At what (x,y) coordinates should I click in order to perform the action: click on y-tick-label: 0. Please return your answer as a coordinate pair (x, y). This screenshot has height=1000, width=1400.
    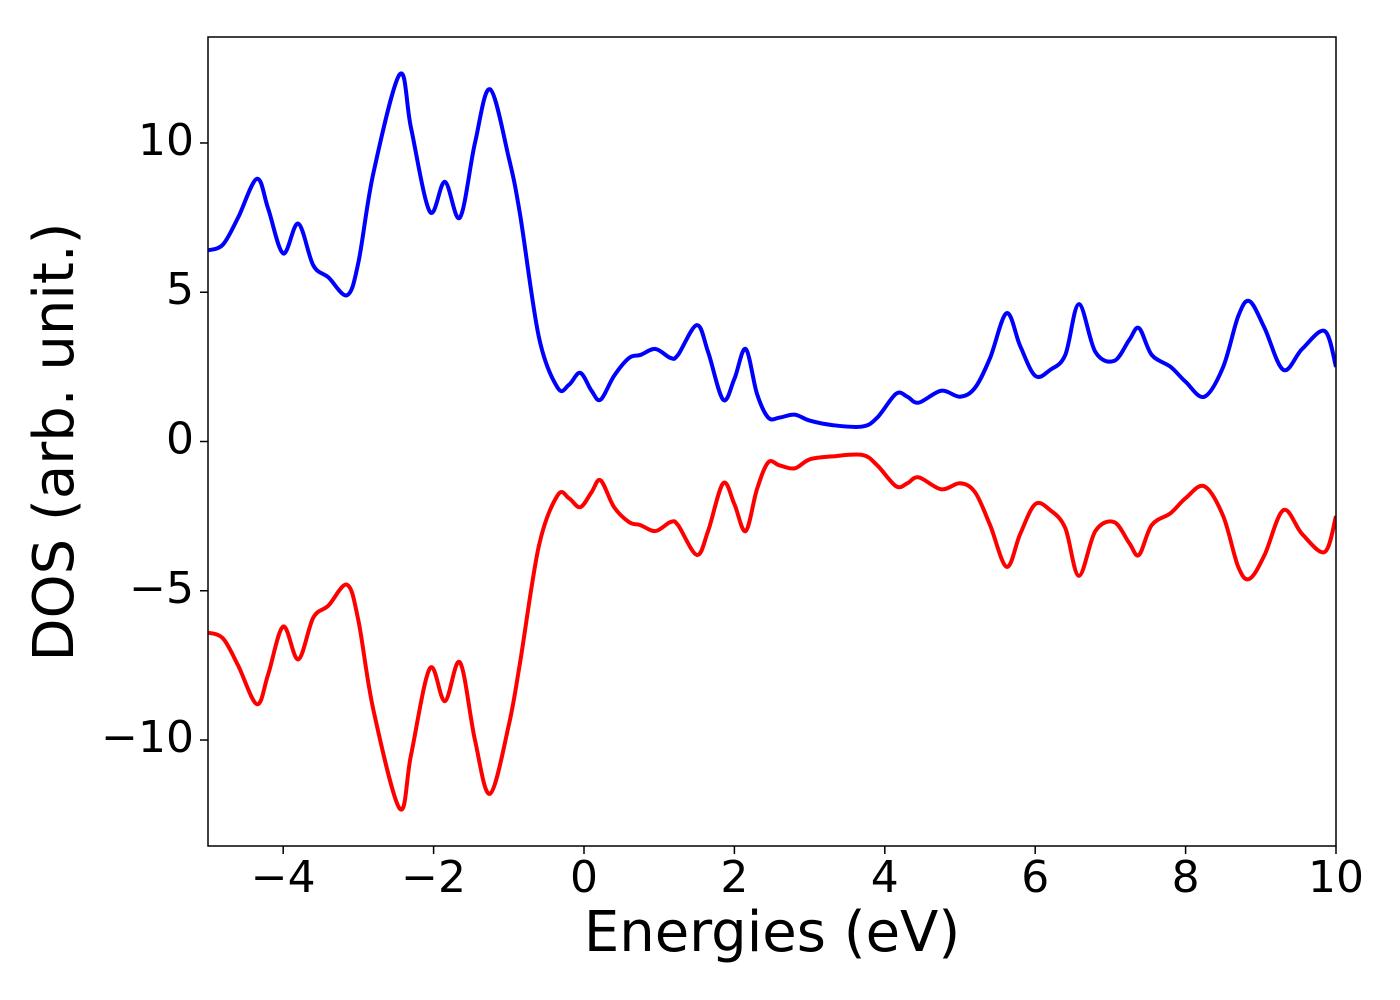
    Looking at the image, I should click on (180, 439).